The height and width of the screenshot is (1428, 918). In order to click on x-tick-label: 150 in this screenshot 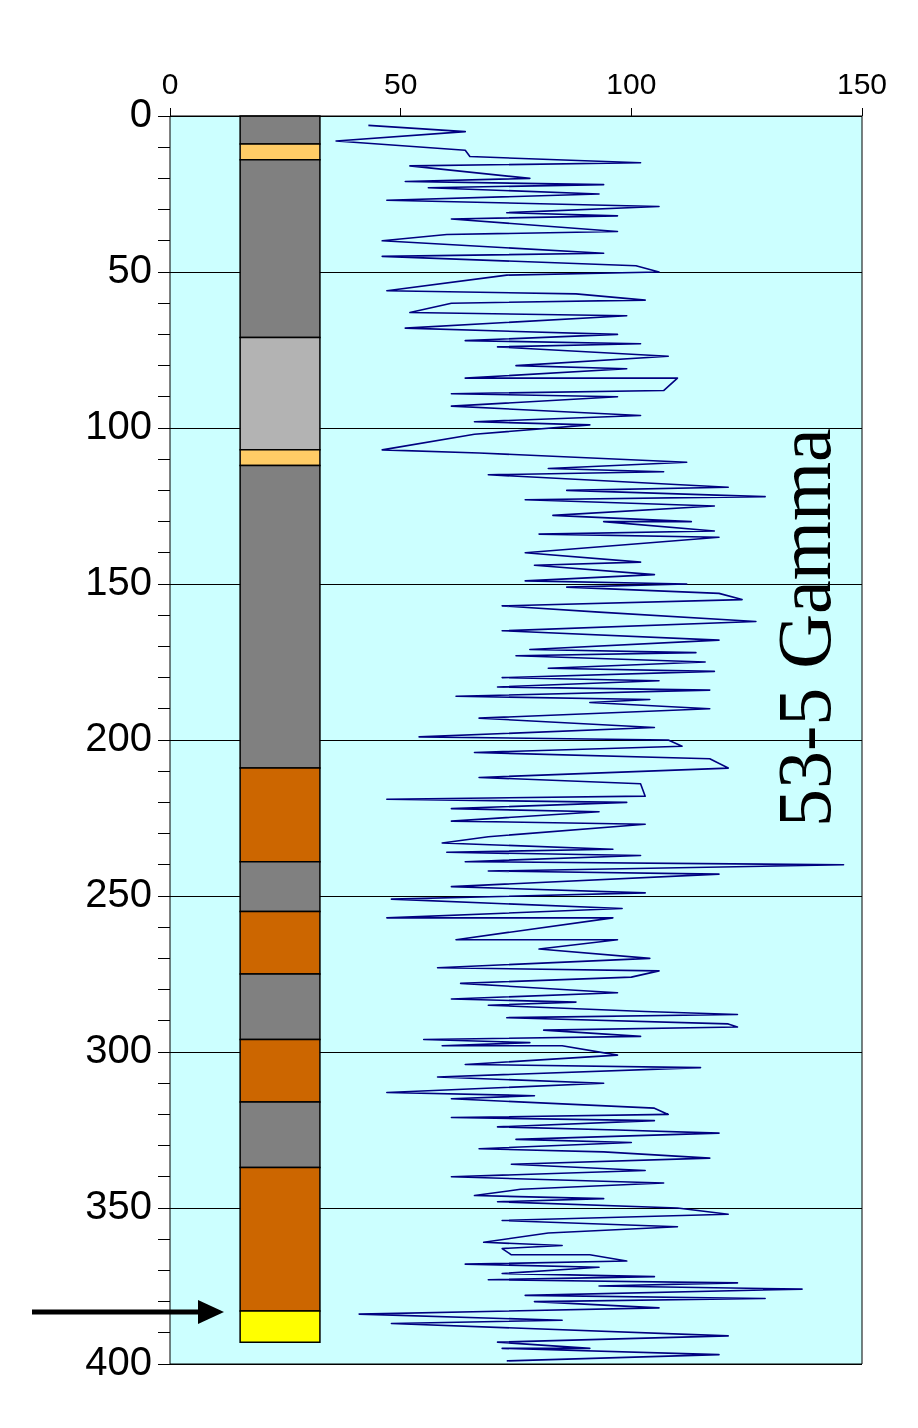, I will do `click(862, 84)`.